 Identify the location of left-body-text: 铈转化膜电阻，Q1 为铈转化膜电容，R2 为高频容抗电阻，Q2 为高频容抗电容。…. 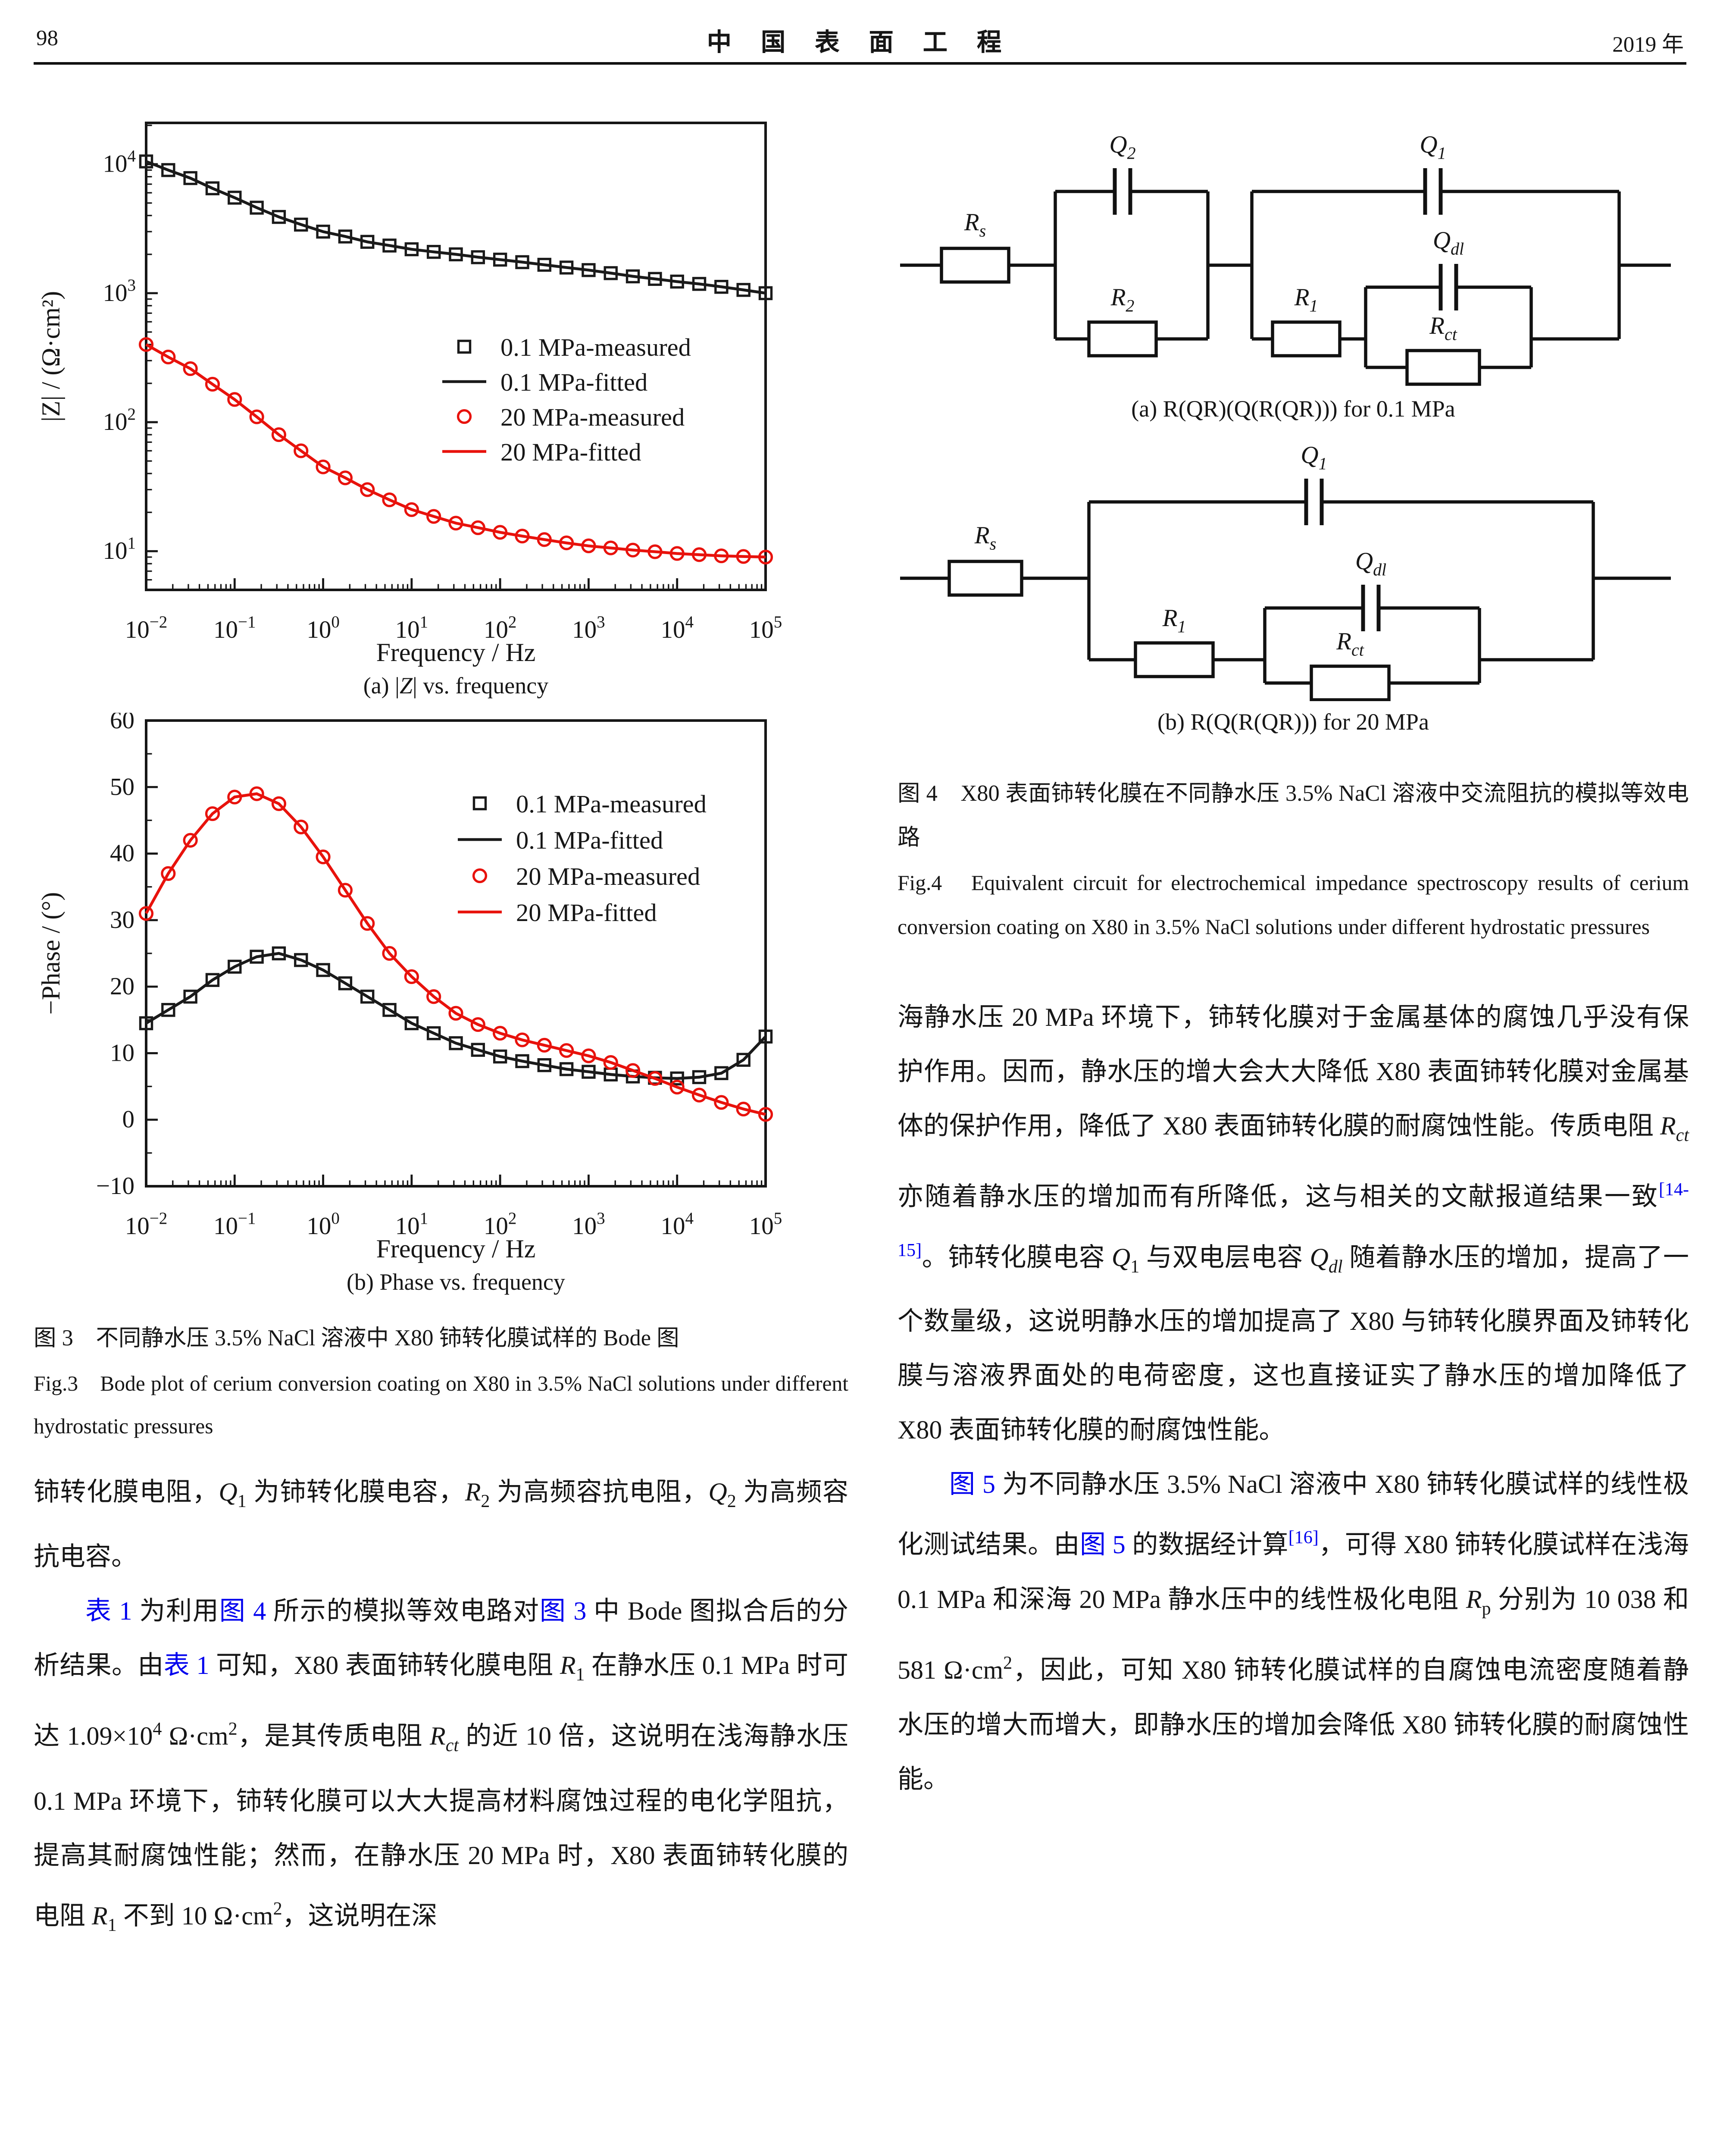
(441, 1710).